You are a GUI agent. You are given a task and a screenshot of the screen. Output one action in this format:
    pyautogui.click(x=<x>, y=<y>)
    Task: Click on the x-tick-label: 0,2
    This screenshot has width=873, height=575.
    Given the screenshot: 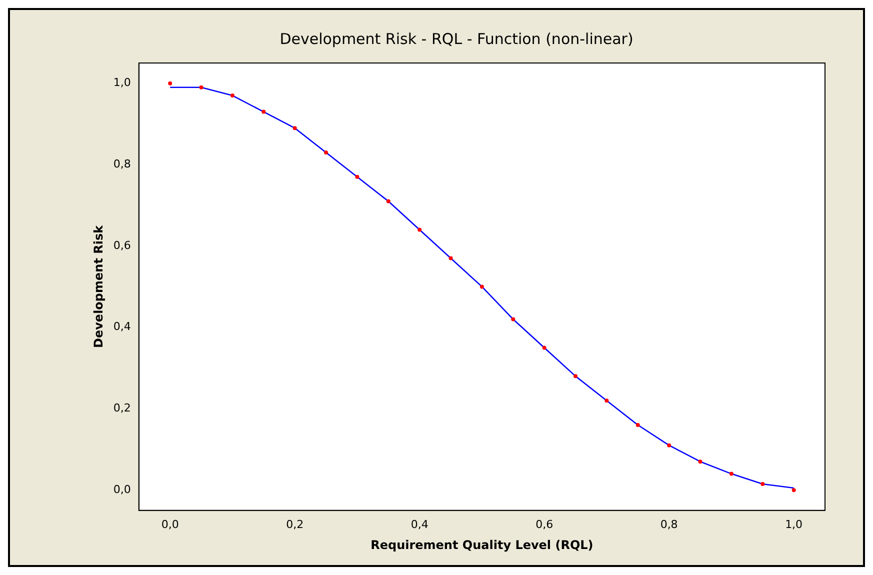 What is the action you would take?
    pyautogui.click(x=295, y=524)
    